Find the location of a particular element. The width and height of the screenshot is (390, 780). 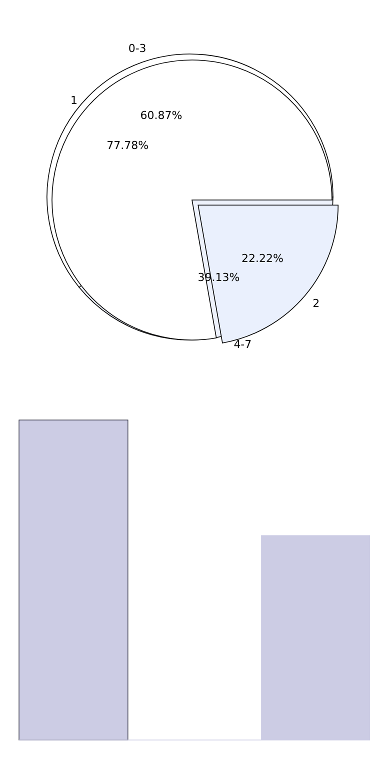

slice-label: 0-3 is located at coordinates (137, 48).